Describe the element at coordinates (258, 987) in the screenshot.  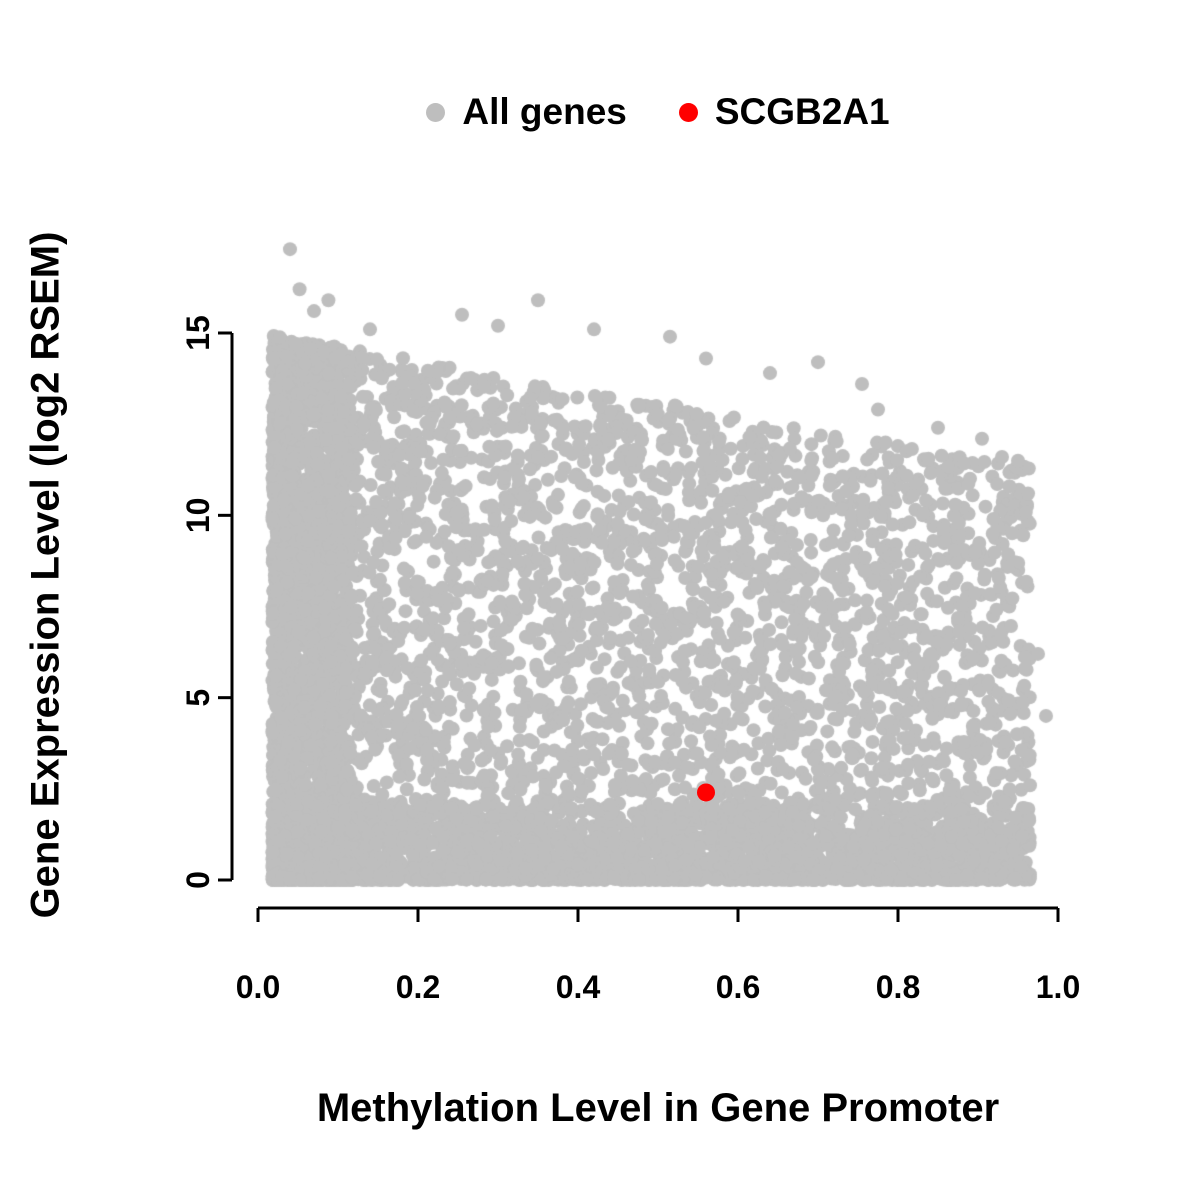
I see `x-tick-label: 0.0` at that location.